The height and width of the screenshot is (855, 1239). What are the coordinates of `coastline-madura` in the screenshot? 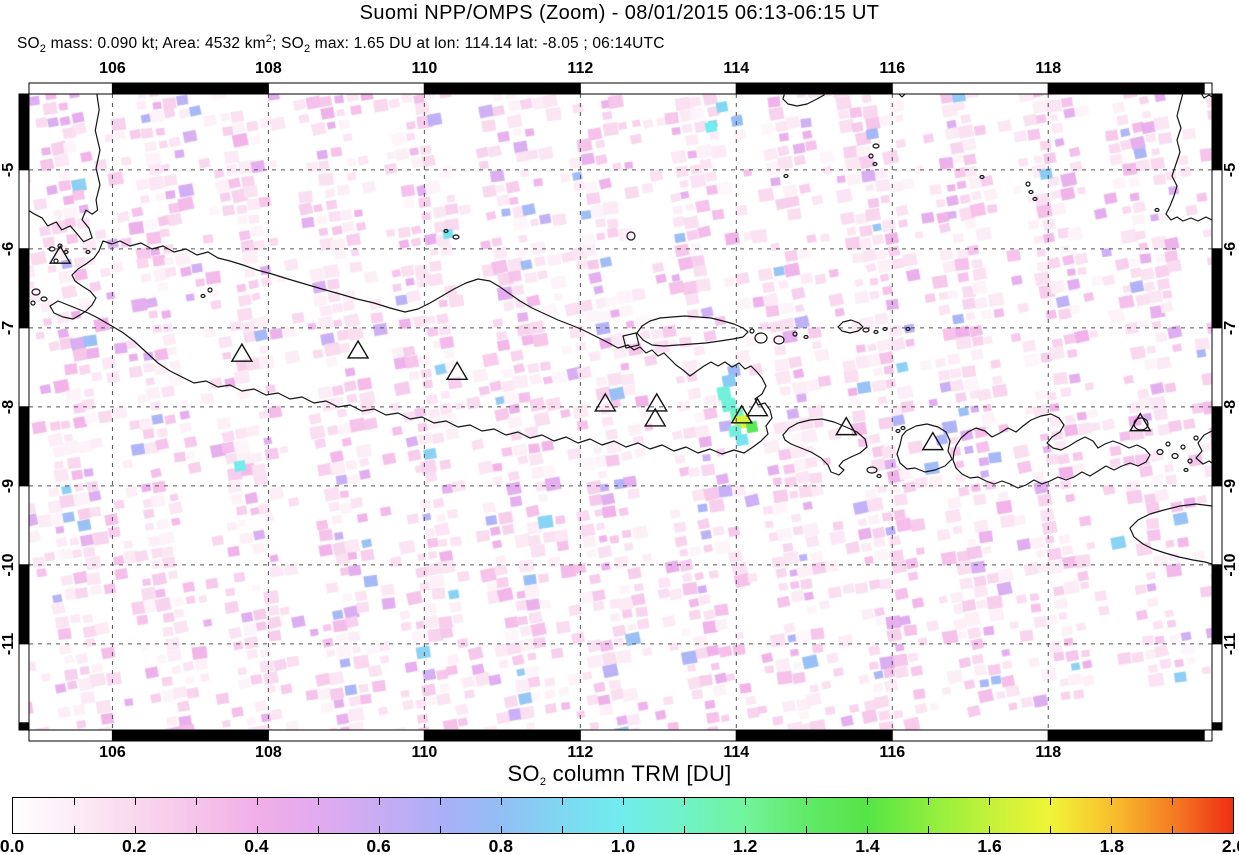 It's located at (692, 331).